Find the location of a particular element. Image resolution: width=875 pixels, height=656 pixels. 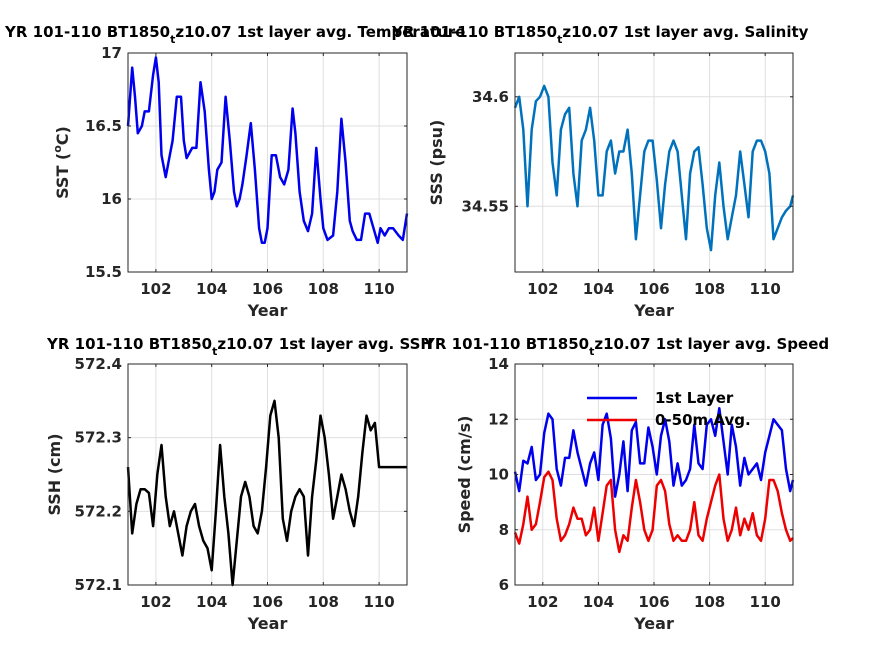

y-tick-label: 572.4 is located at coordinates (98, 364).